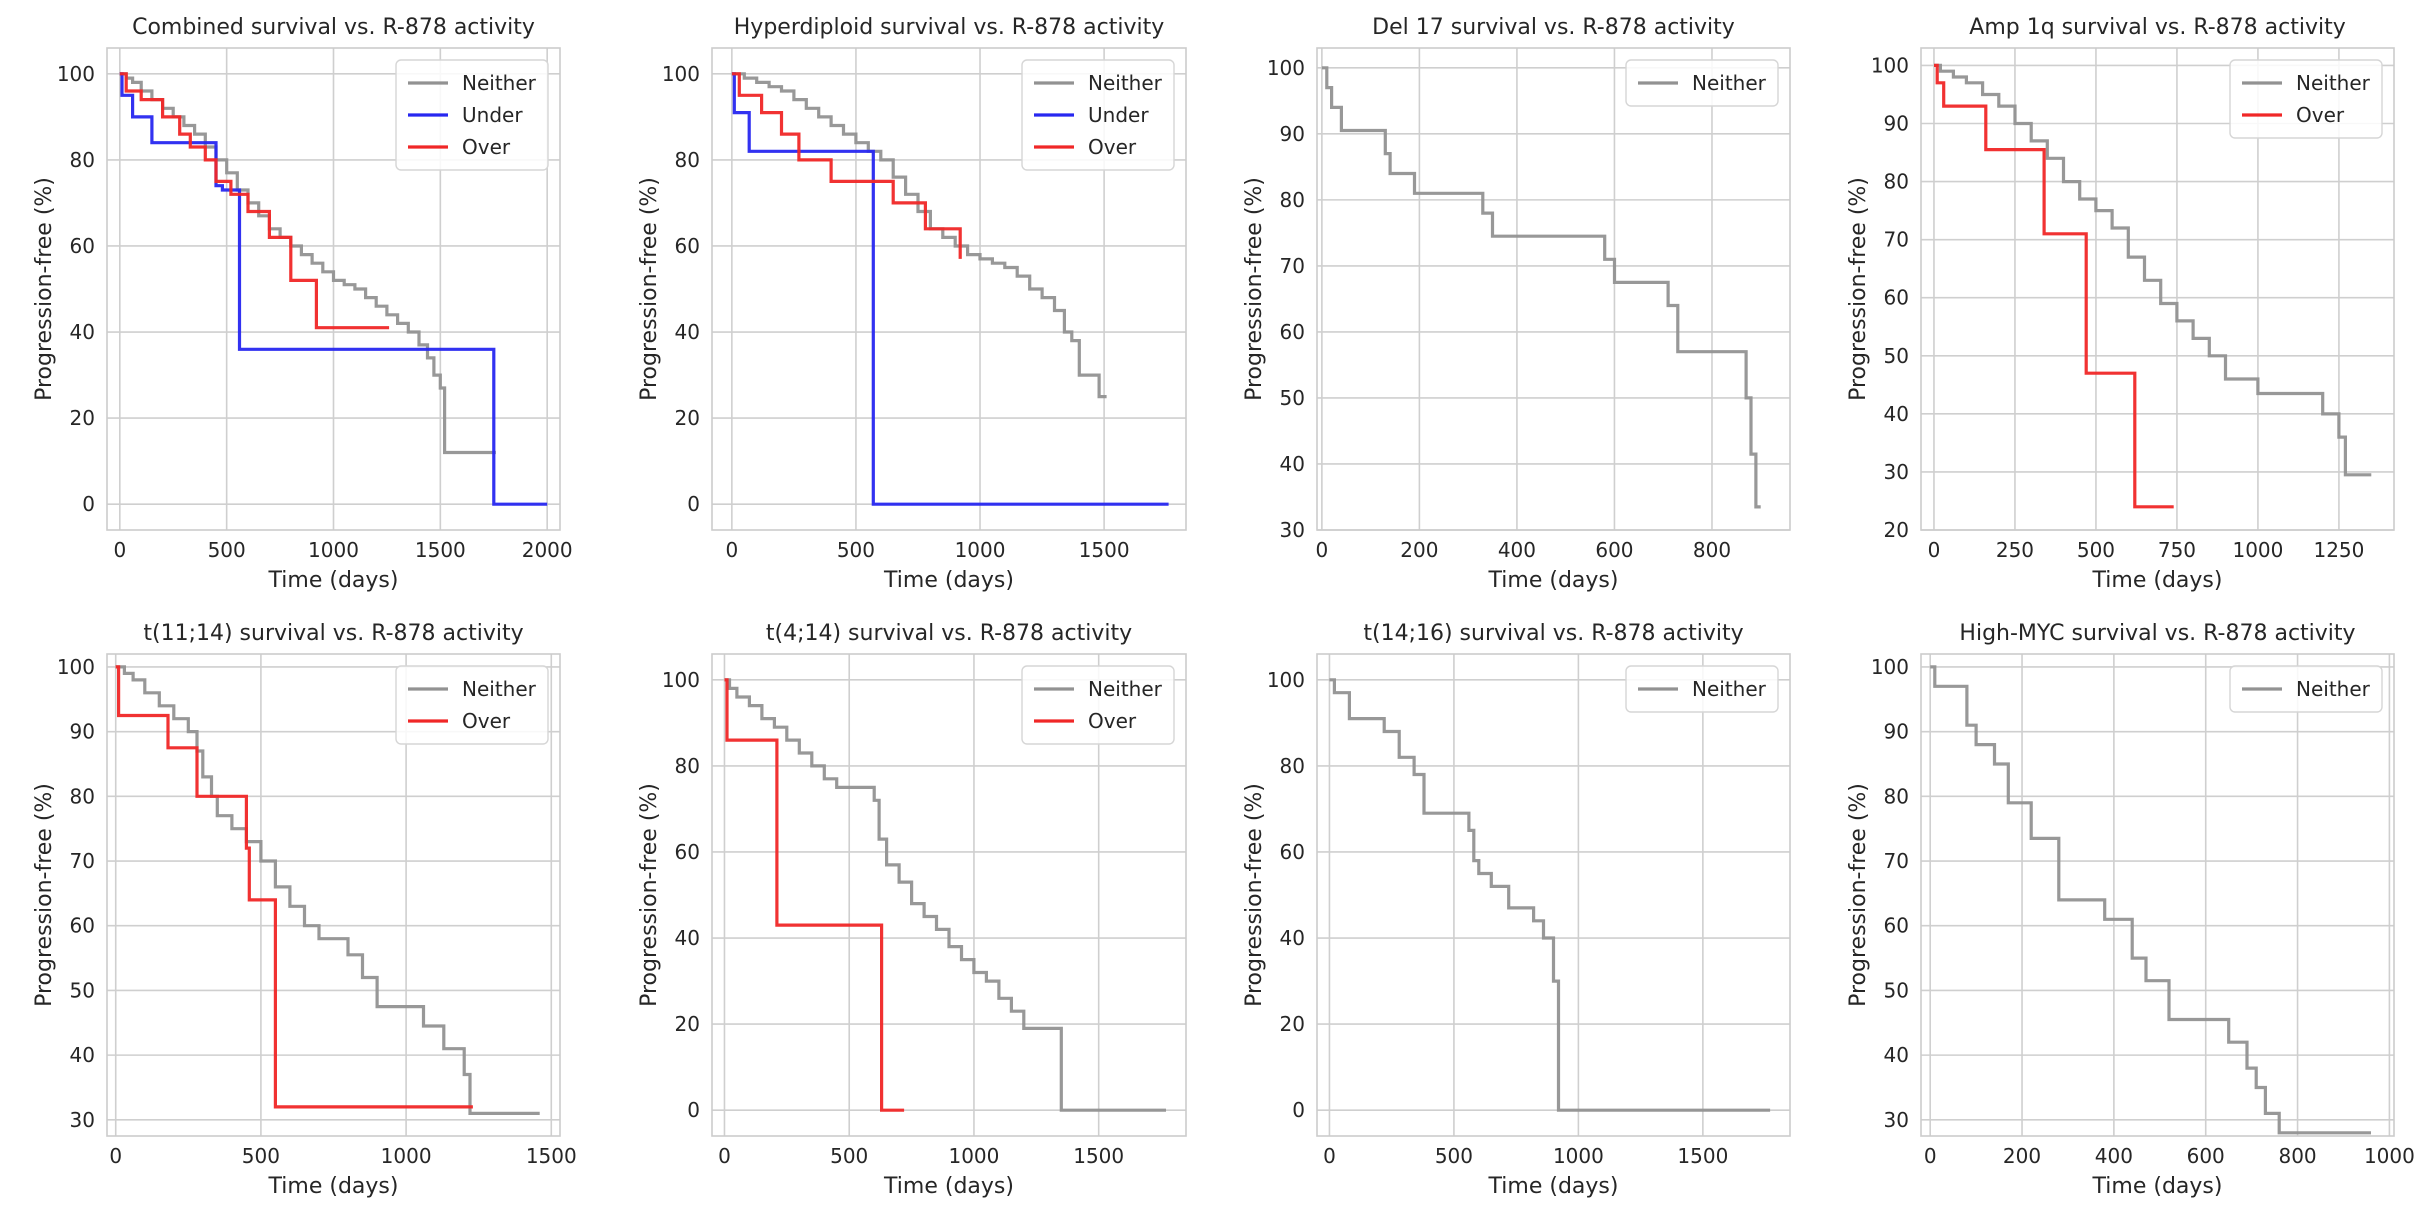 This screenshot has width=2418, height=1218. Describe the element at coordinates (949, 27) in the screenshot. I see `chart-title: Hyperdiploid survival vs. R-878 activity` at that location.